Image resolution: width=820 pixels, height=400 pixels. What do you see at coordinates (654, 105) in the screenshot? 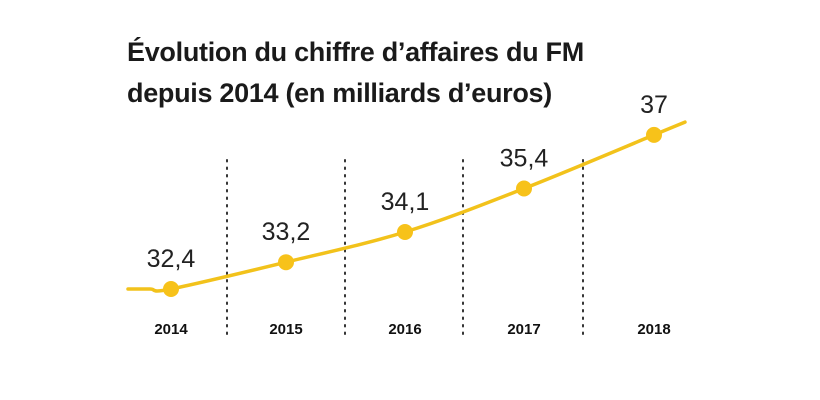
I see `value-label-2018: 37` at bounding box center [654, 105].